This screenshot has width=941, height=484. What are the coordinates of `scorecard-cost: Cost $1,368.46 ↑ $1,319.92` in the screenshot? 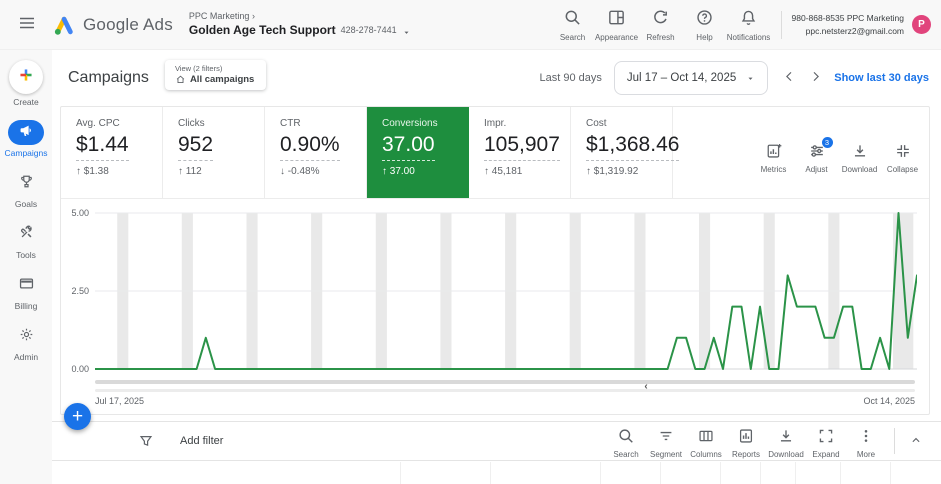 It's located at (625, 152).